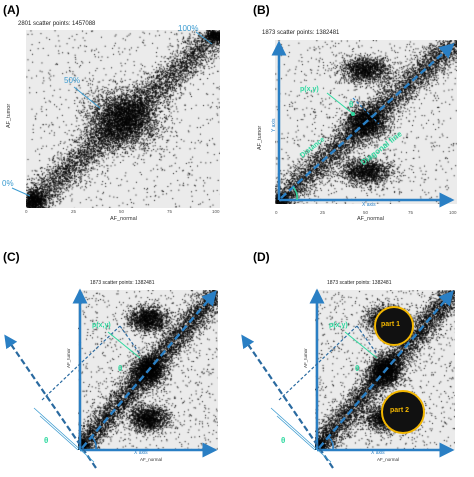 This screenshot has width=474, height=477. Describe the element at coordinates (141, 453) in the screenshot. I see `panel-c-x-axis-label: X axis` at that location.